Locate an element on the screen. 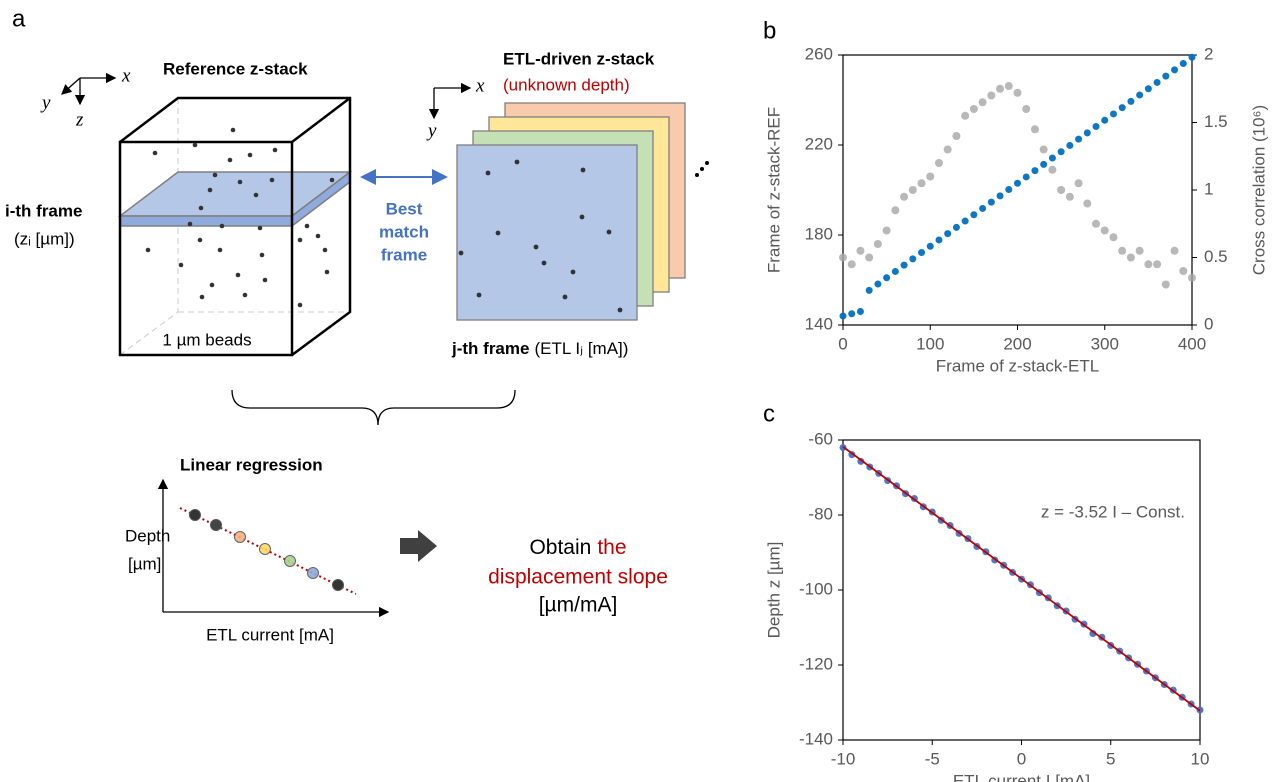 The image size is (1283, 782). brace is located at coordinates (373, 407).